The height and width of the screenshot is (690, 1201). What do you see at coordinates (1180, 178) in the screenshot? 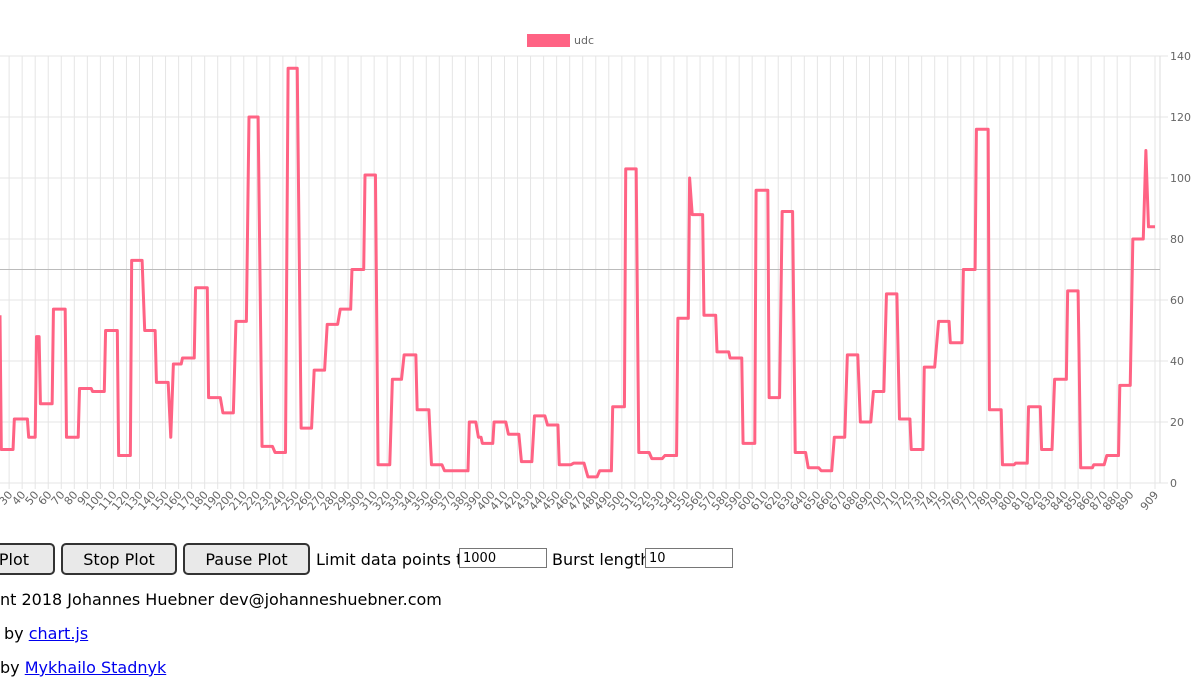
I see `y-tick-label: 100` at bounding box center [1180, 178].